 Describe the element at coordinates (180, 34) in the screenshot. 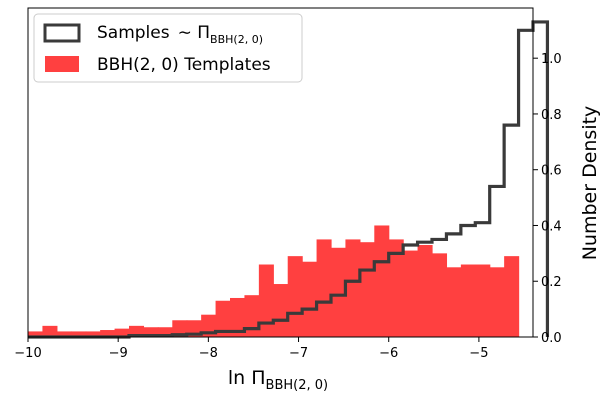

I see `legend-label-samples: Samples ∼ ΠBBH(2, 0)` at that location.